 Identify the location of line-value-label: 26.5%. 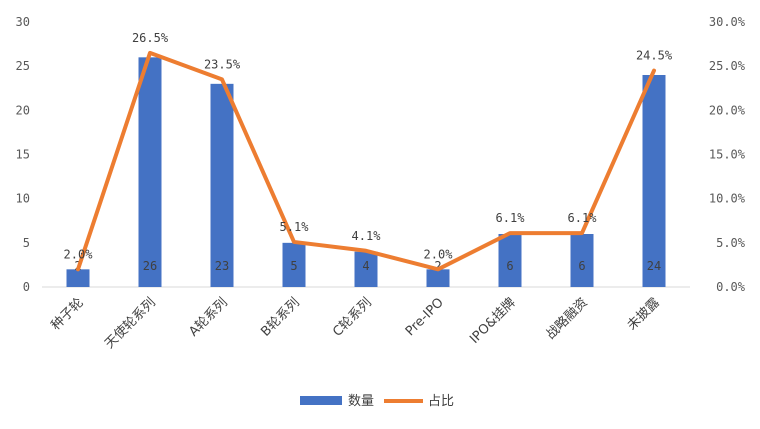
(150, 38).